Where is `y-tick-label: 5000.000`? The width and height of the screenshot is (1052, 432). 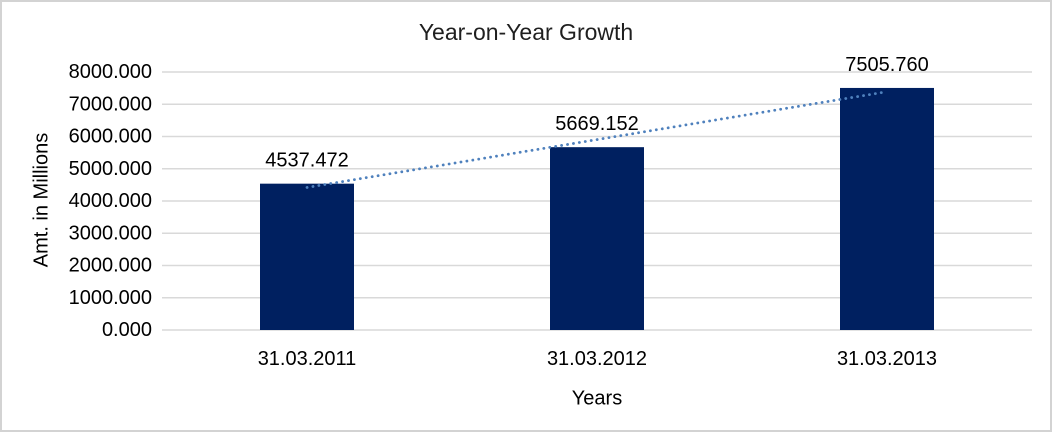 y-tick-label: 5000.000 is located at coordinates (110, 169).